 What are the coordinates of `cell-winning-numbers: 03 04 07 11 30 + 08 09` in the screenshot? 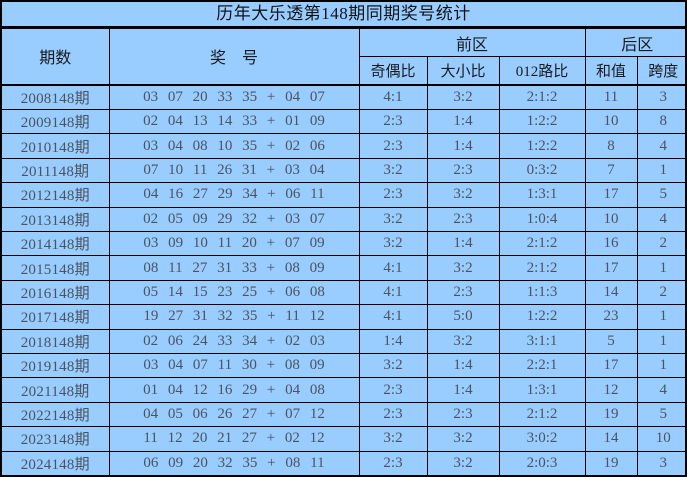 It's located at (234, 366).